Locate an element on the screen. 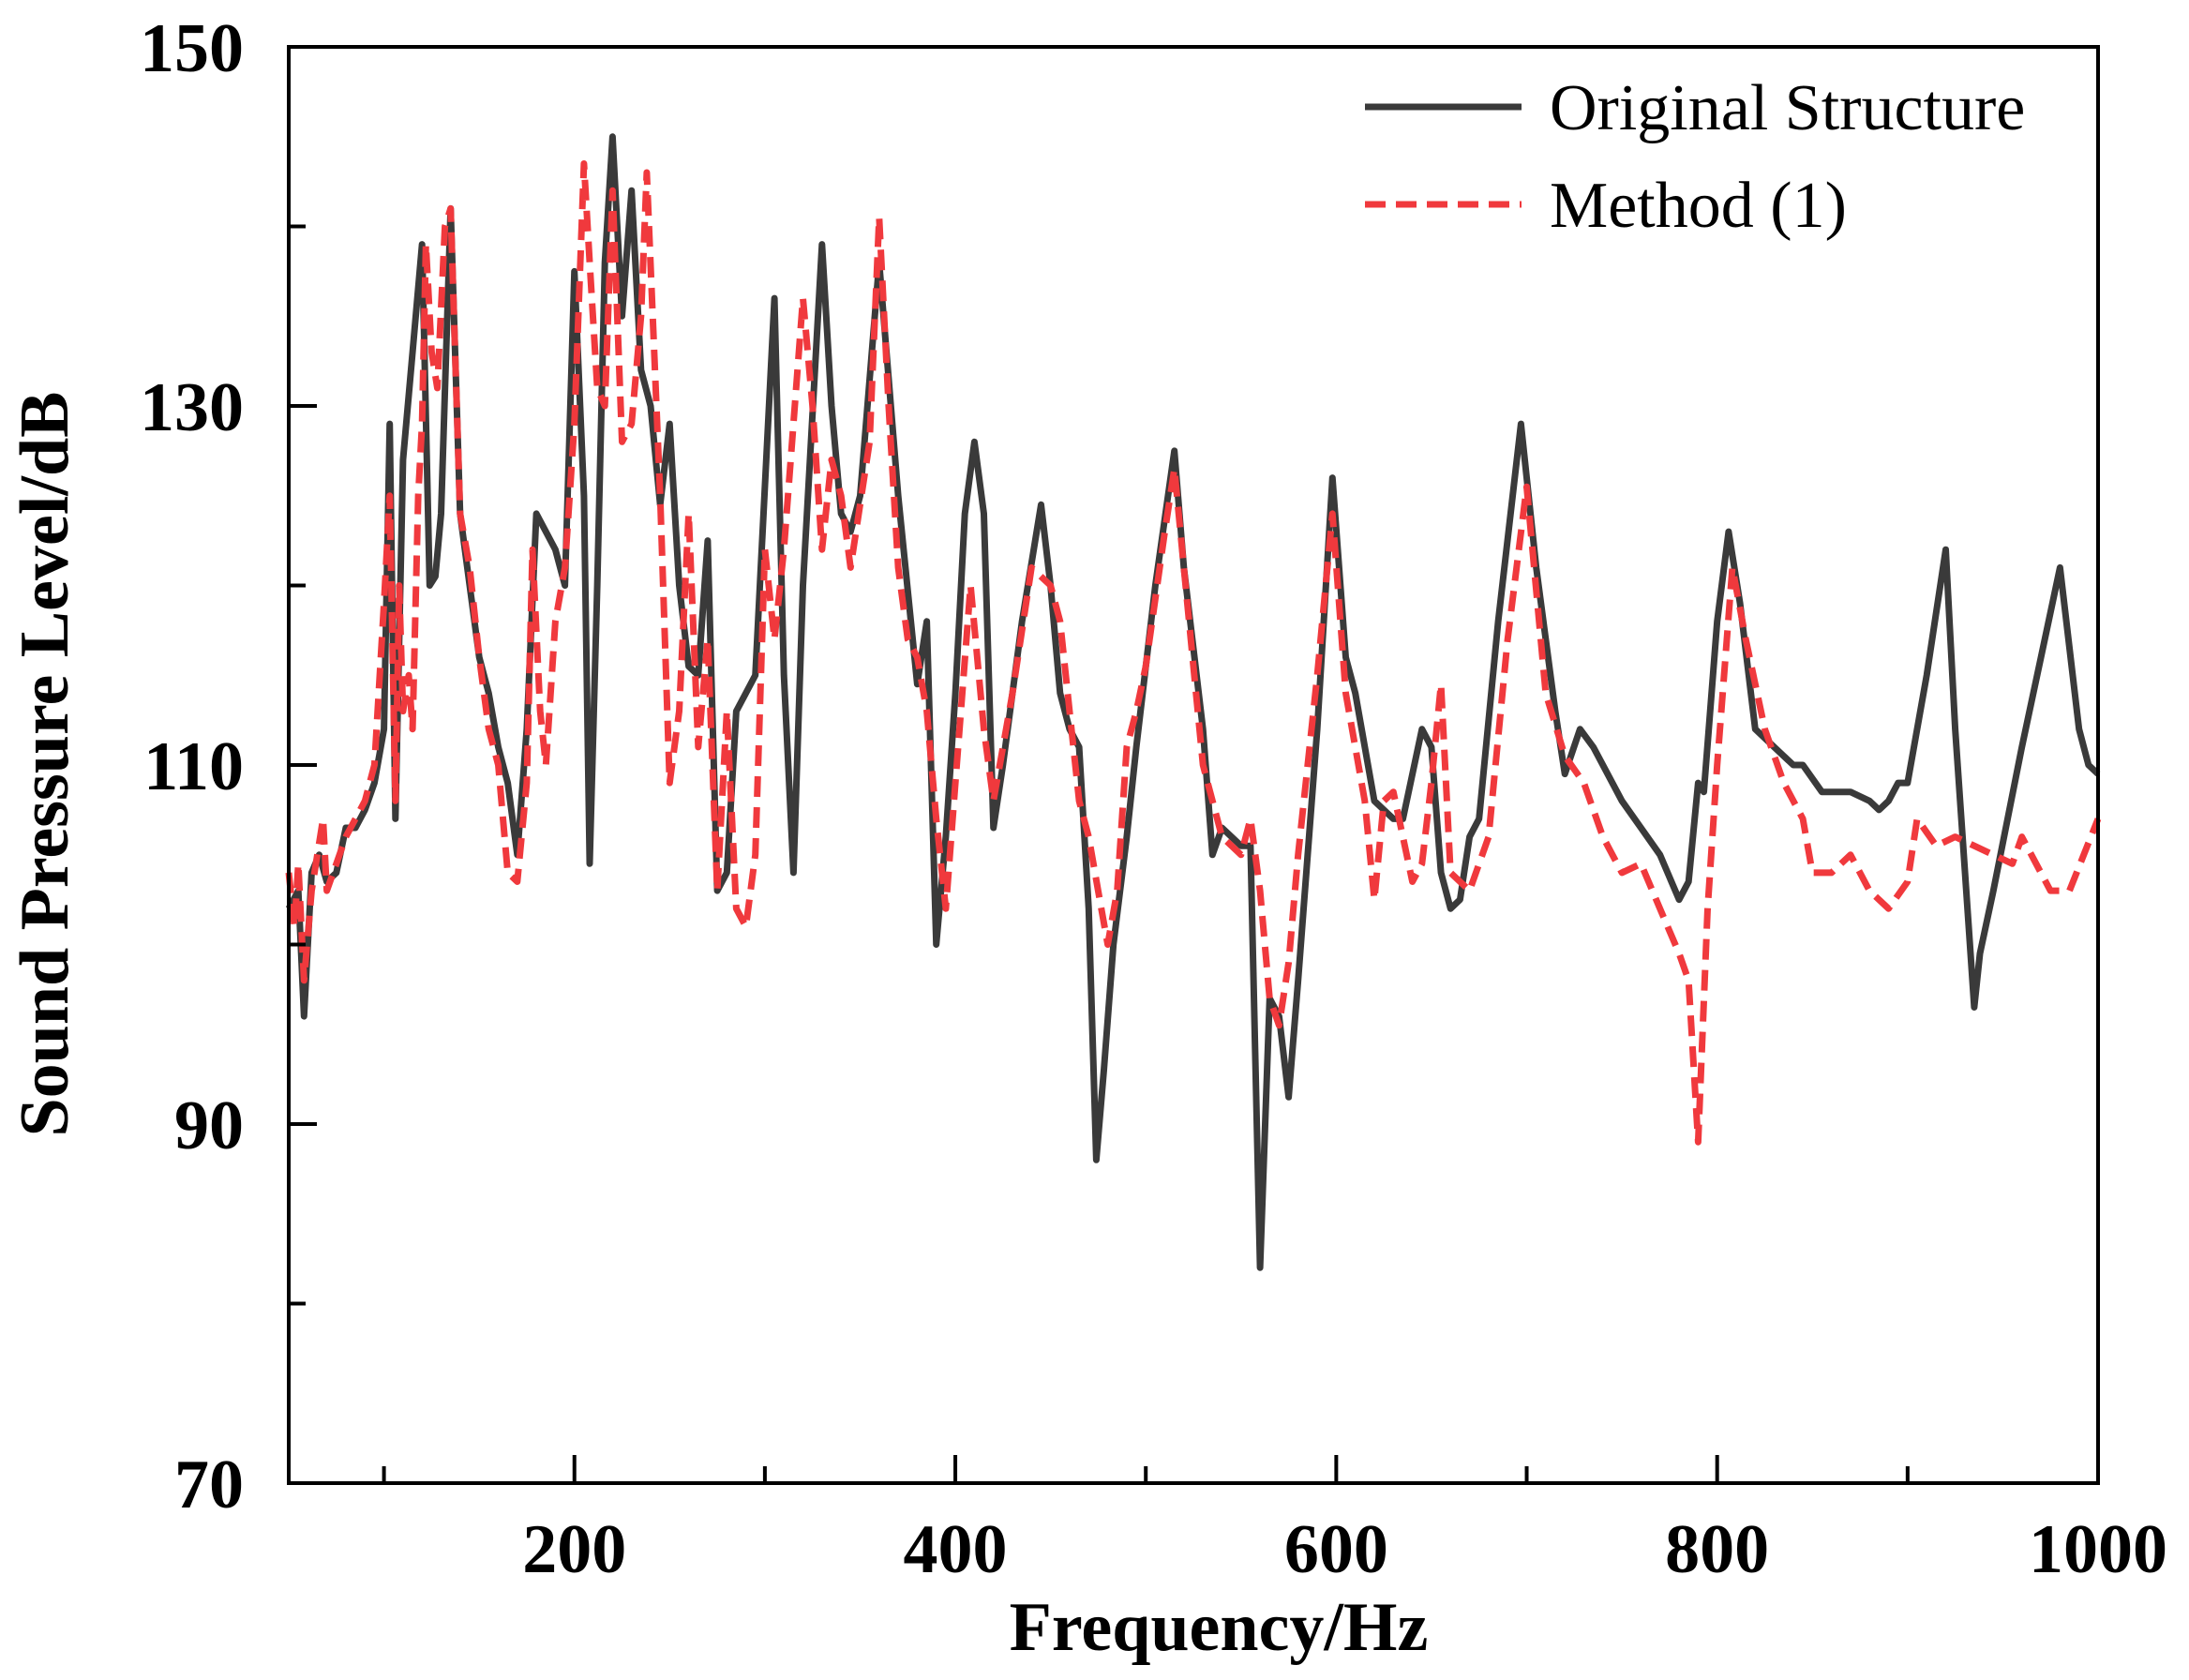  x-tick-label: 800 is located at coordinates (1717, 1549).